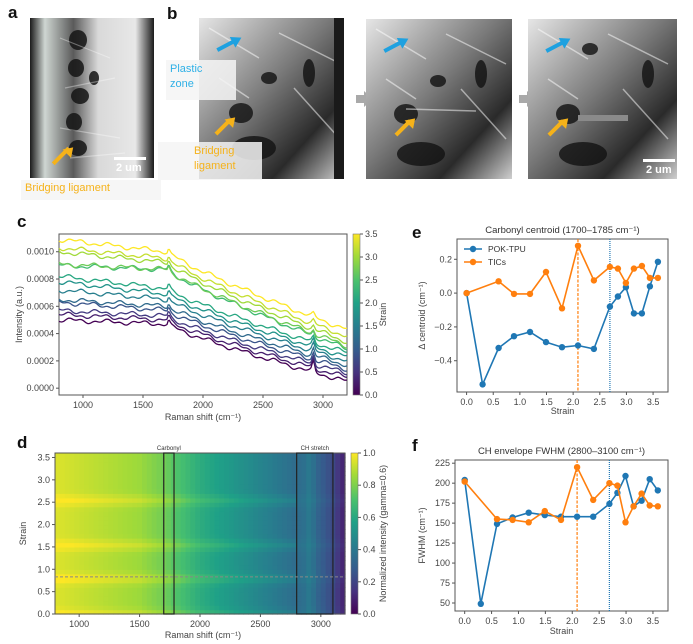 This screenshot has height=644, width=693. What do you see at coordinates (129, 168) in the screenshot?
I see `scale-bar-label-a: 2 um` at bounding box center [129, 168].